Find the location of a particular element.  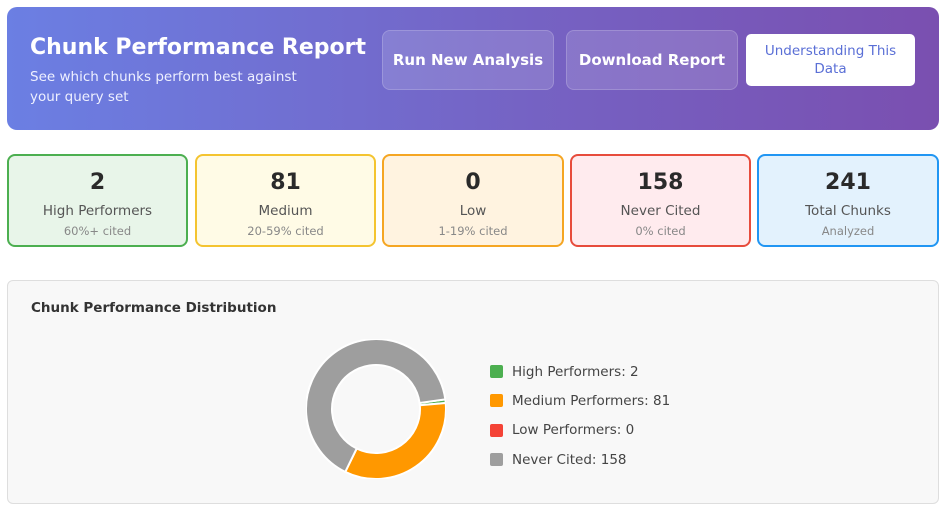

stat-card-high: 2 High Performers 60%+ cited is located at coordinates (97, 200).